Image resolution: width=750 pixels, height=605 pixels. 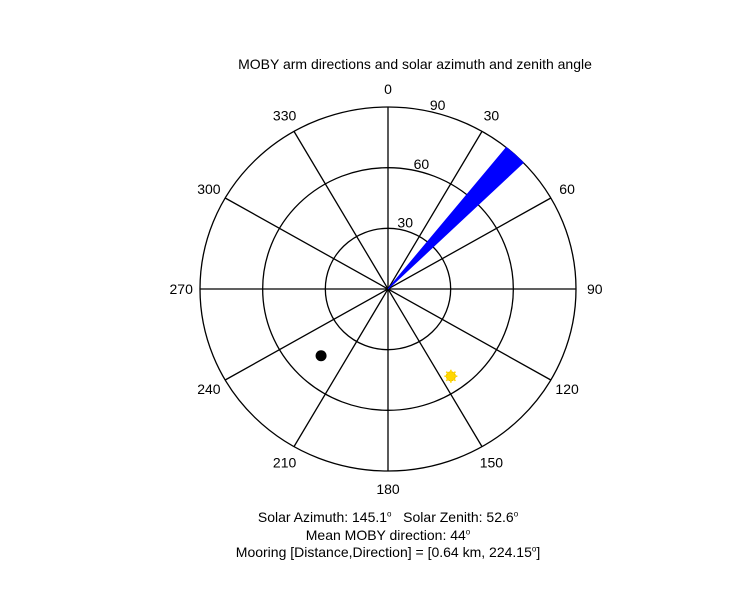 I want to click on mooring-suffix: ], so click(x=538, y=552).